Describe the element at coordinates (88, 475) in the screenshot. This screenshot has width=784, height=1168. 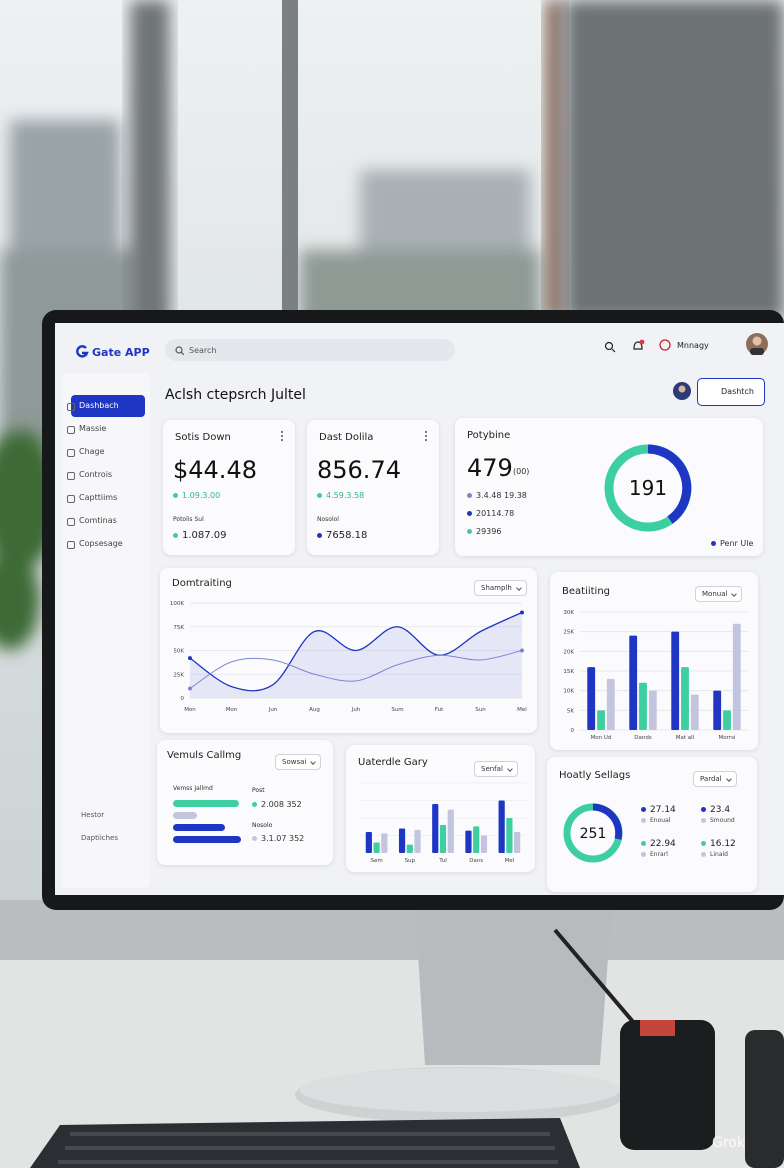
I see `nav-item: Controis` at that location.